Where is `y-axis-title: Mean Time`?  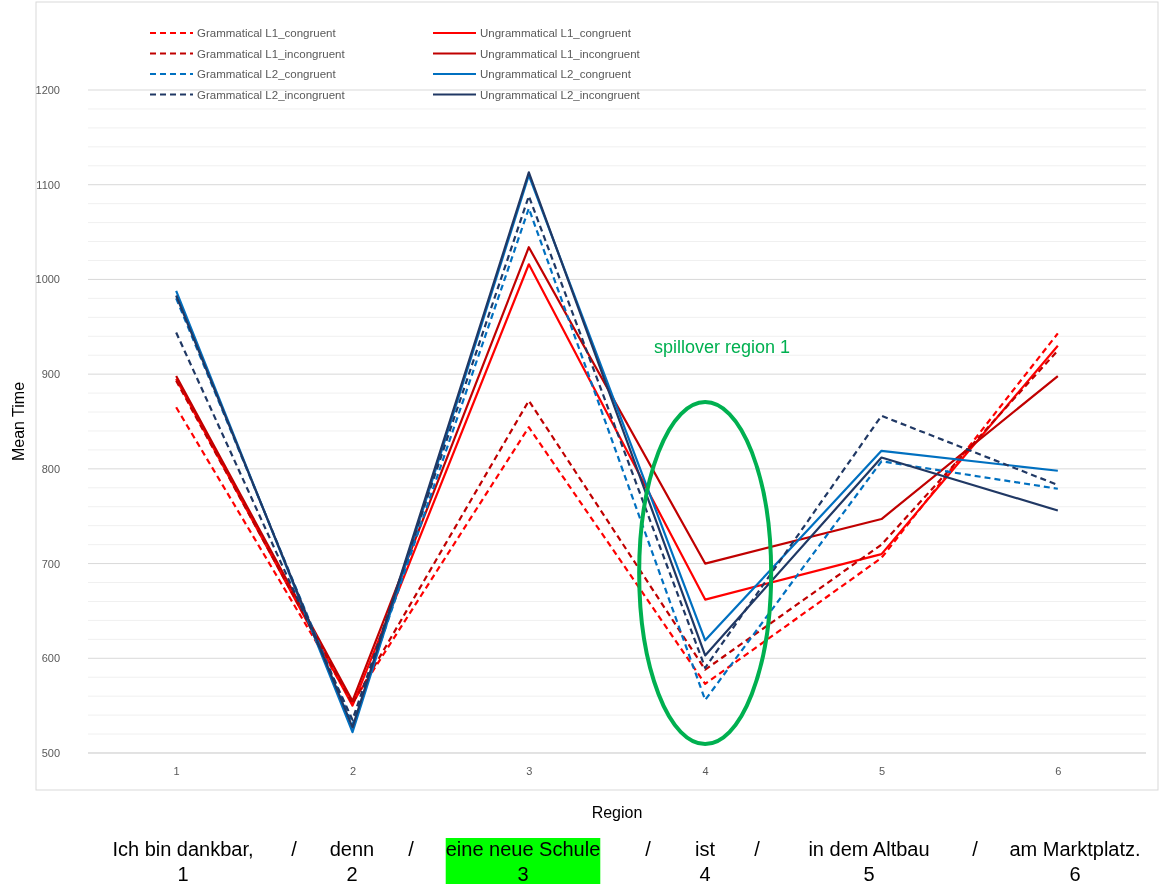
y-axis-title: Mean Time is located at coordinates (18, 421).